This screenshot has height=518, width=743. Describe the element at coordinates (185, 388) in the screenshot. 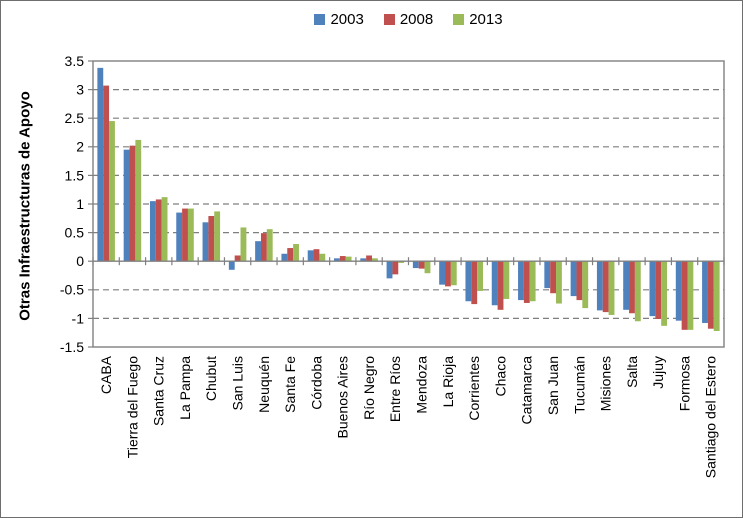

I see `x-category-label: La Pampa` at that location.